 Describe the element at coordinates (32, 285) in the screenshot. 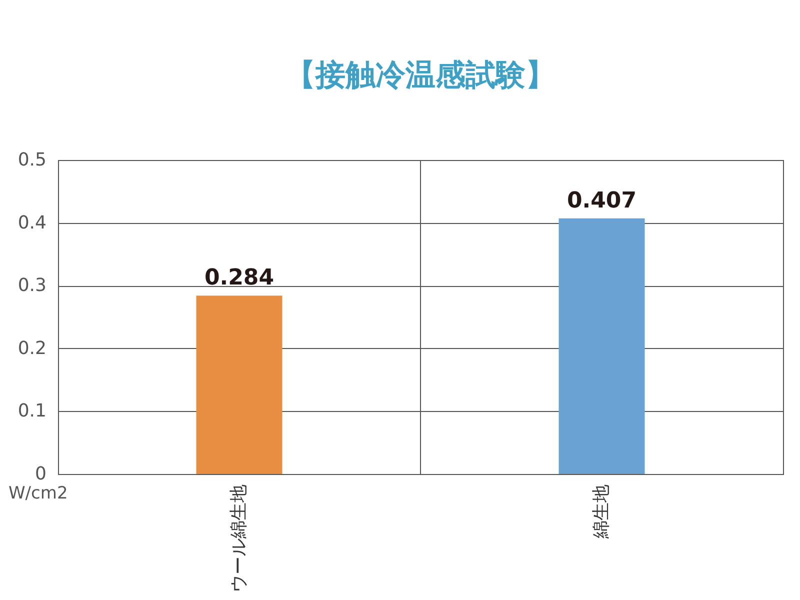

I see `y-tick-label: 0.3` at that location.